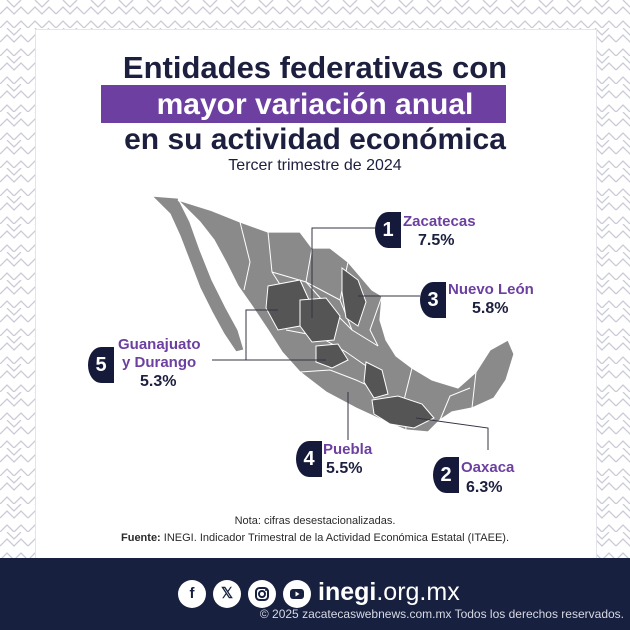  I want to click on state-name: Puebla, so click(348, 449).